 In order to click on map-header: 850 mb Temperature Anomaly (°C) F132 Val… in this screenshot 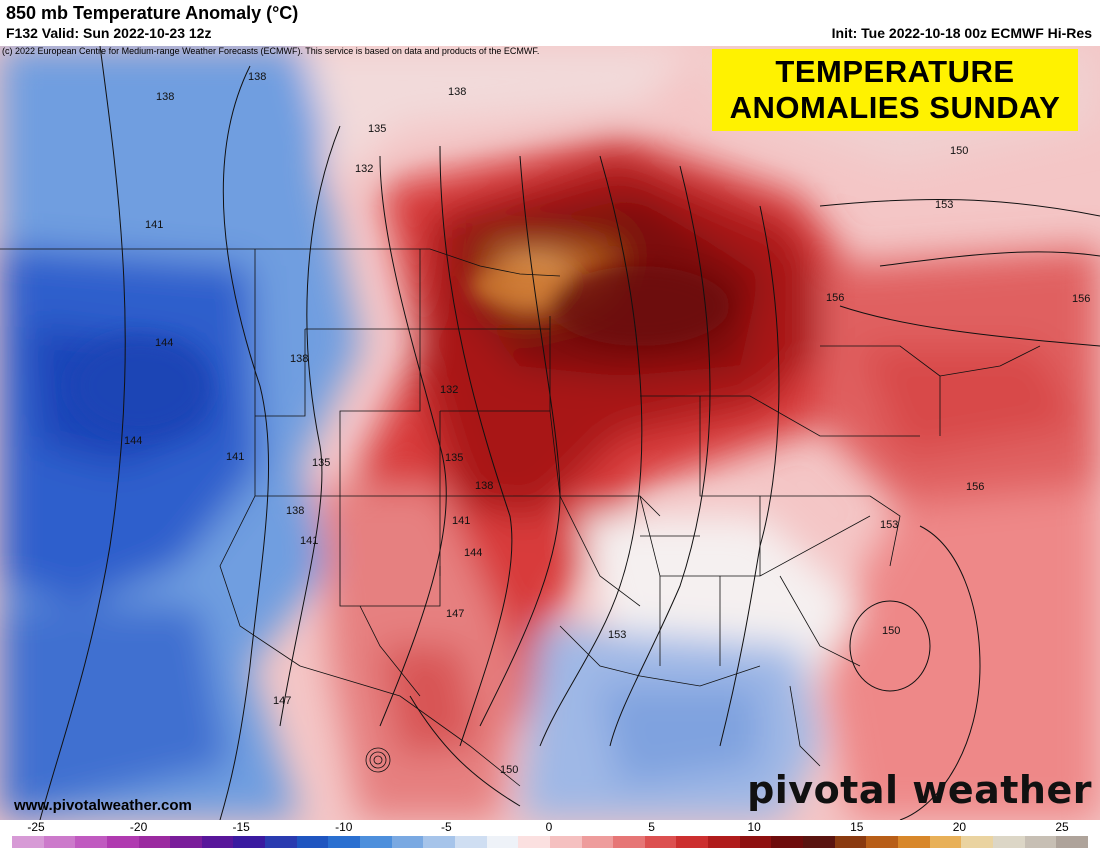, I will do `click(550, 23)`.